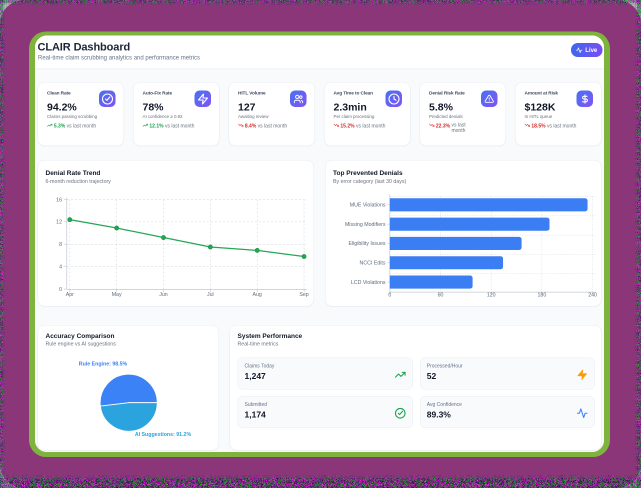  Describe the element at coordinates (117, 295) in the screenshot. I see `svg-text: May` at that location.